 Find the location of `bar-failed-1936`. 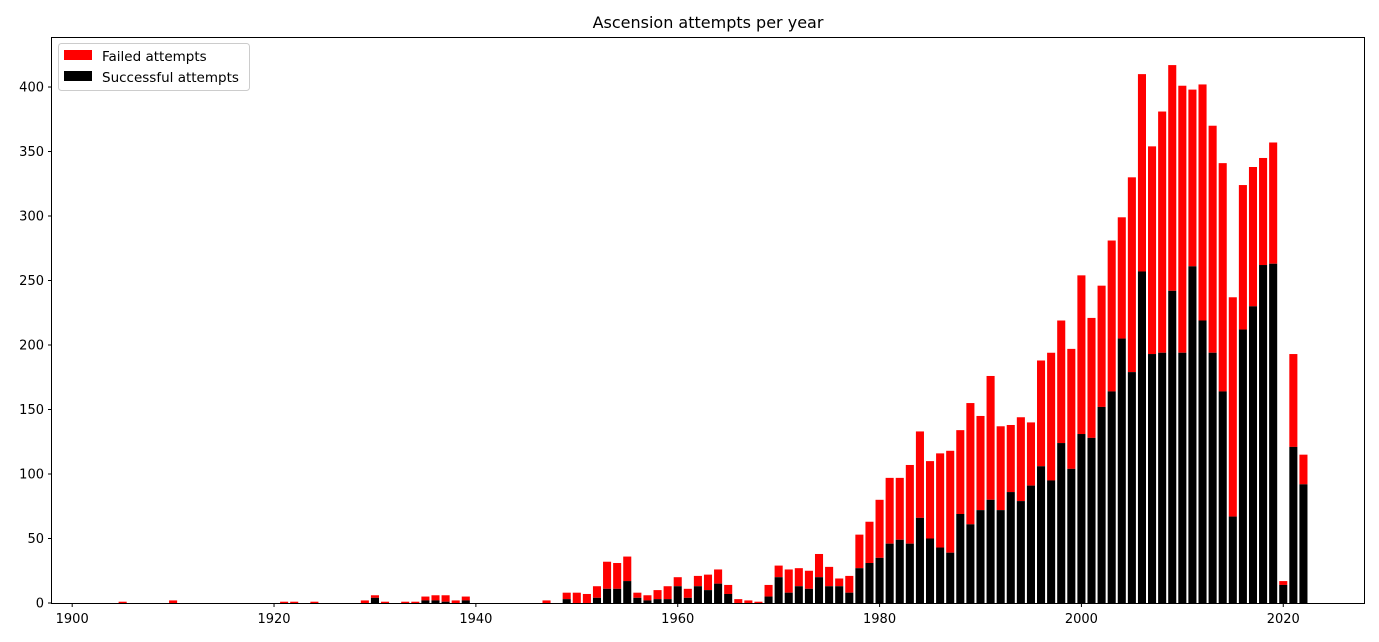

bar-failed-1936 is located at coordinates (435, 598).